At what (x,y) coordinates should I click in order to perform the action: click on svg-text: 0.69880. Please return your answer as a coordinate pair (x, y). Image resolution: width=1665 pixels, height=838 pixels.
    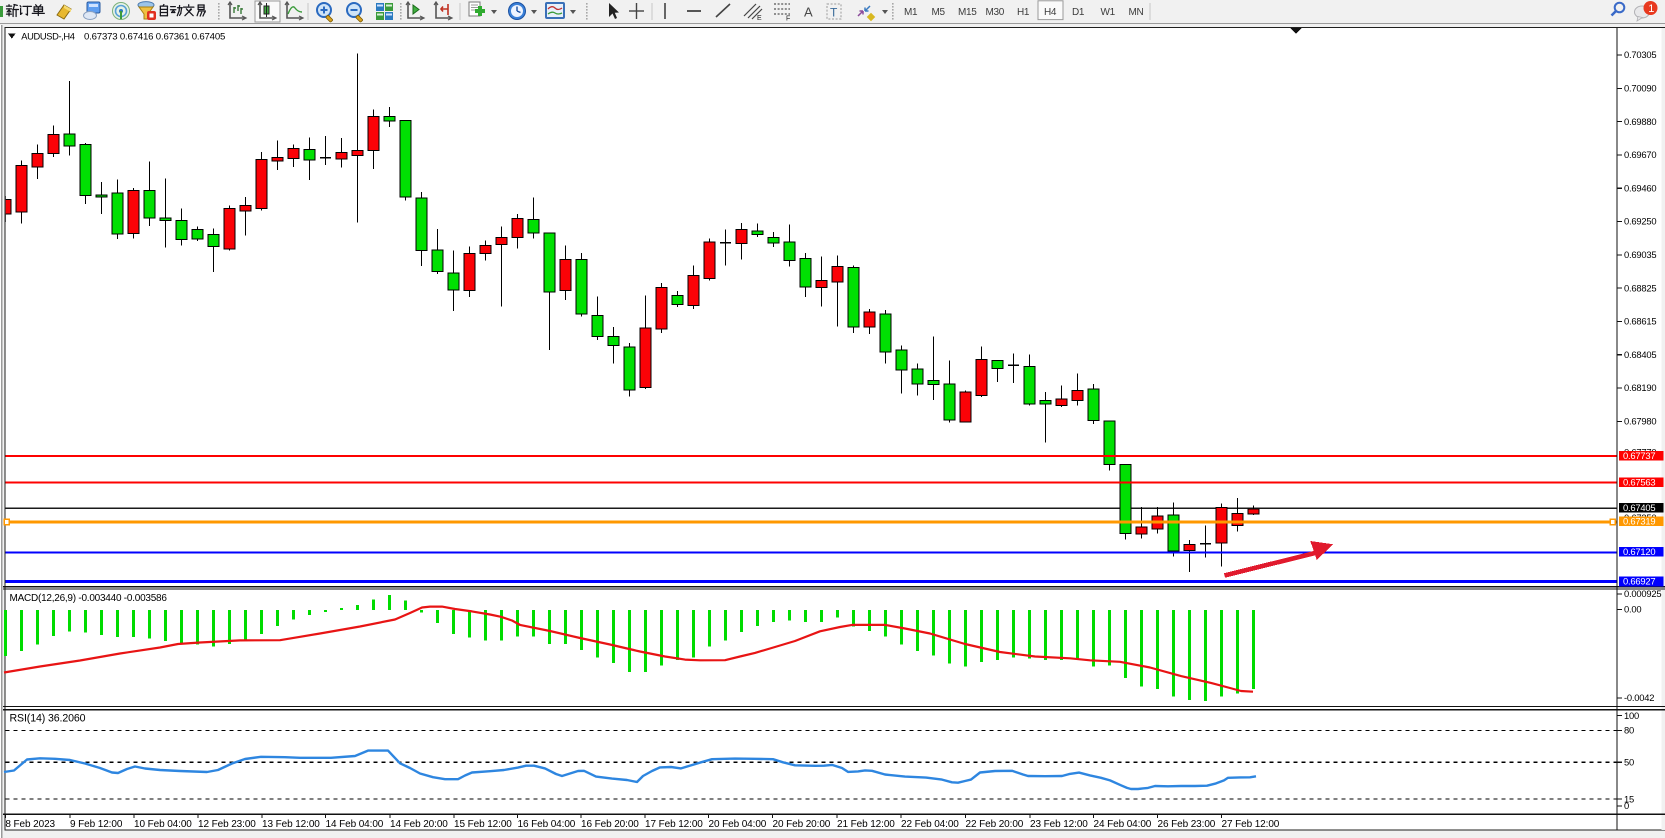
    Looking at the image, I should click on (1640, 121).